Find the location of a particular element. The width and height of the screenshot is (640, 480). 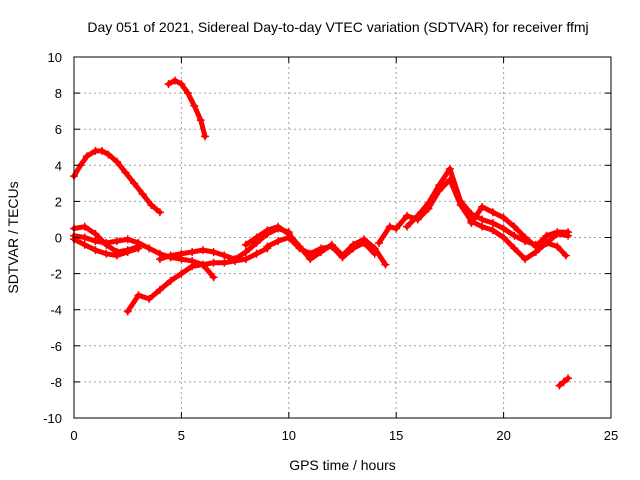

series-arc-d is located at coordinates (106, 247).